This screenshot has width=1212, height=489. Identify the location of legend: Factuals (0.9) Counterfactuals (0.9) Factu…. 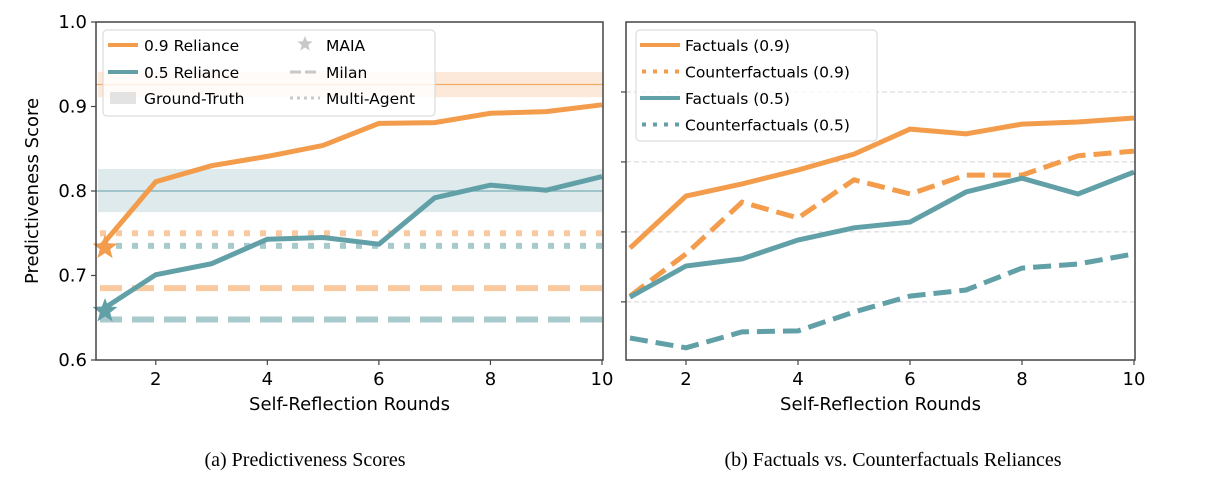
(756, 85).